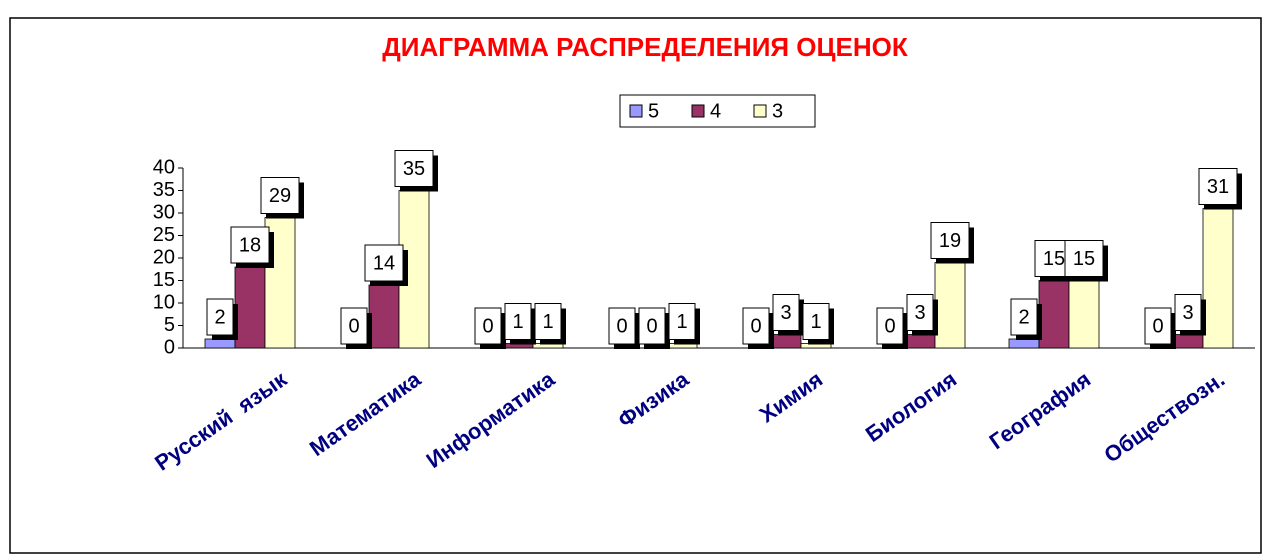 Image resolution: width=1265 pixels, height=554 pixels. Describe the element at coordinates (169, 325) in the screenshot. I see `y-tick-label: 5` at that location.